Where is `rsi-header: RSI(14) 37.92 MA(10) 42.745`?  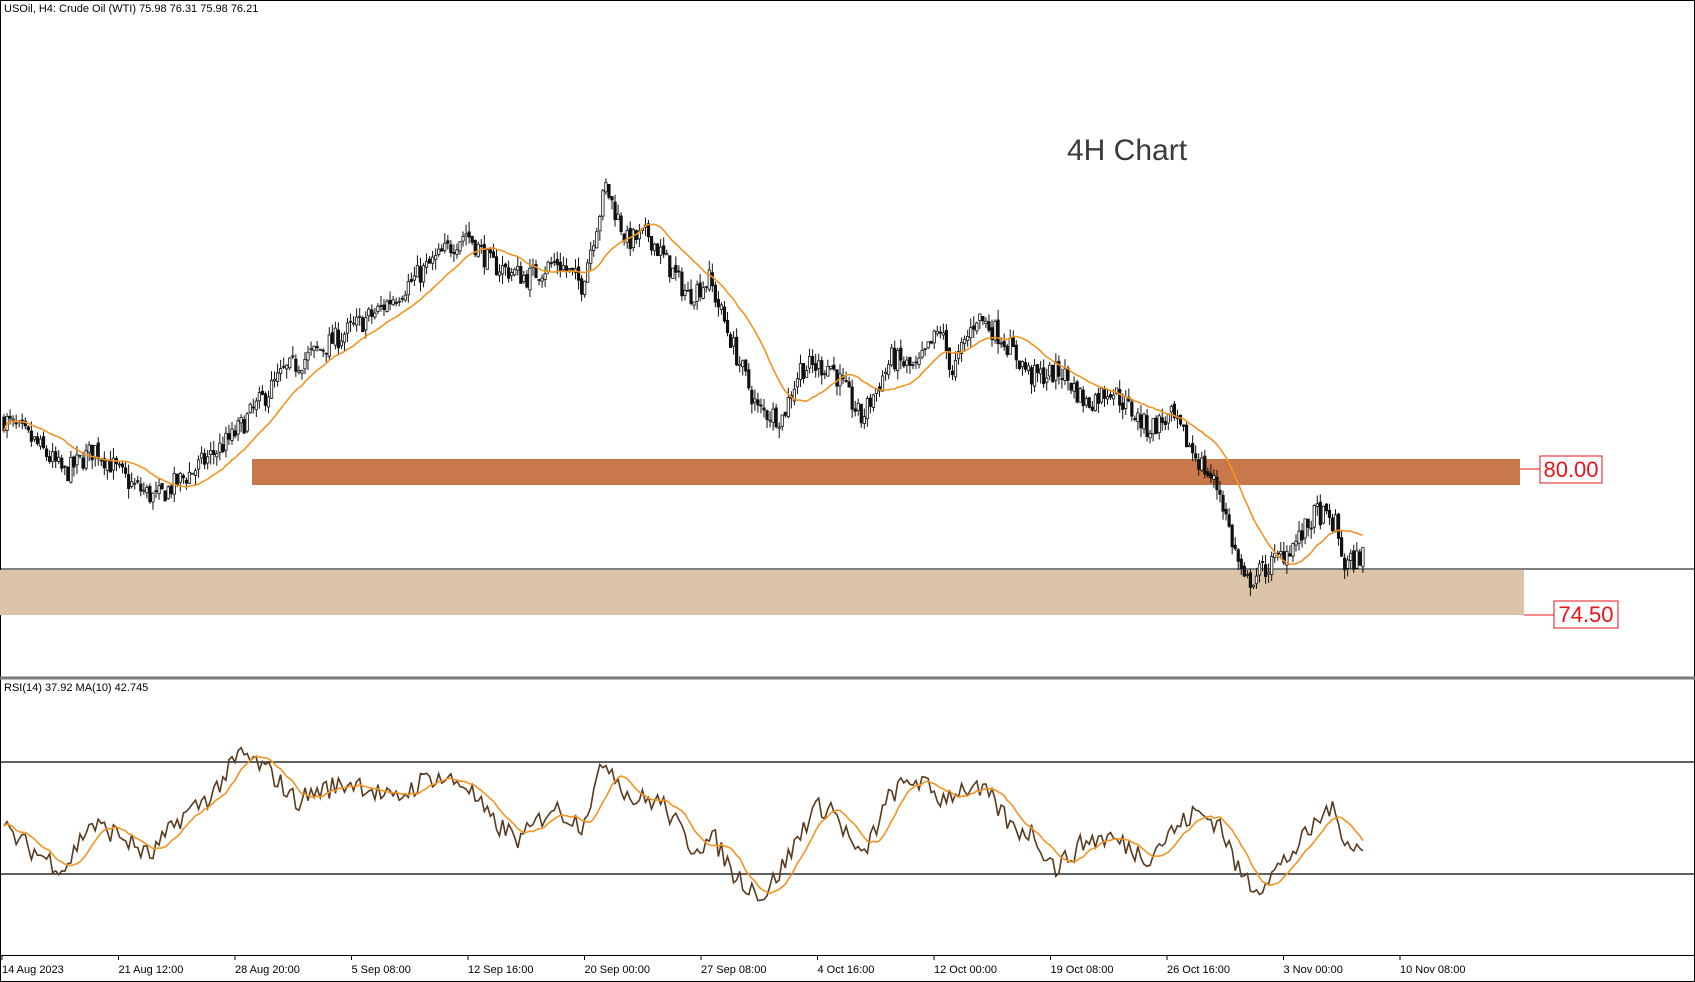
rsi-header: RSI(14) 37.92 MA(10) 42.745 is located at coordinates (76, 688).